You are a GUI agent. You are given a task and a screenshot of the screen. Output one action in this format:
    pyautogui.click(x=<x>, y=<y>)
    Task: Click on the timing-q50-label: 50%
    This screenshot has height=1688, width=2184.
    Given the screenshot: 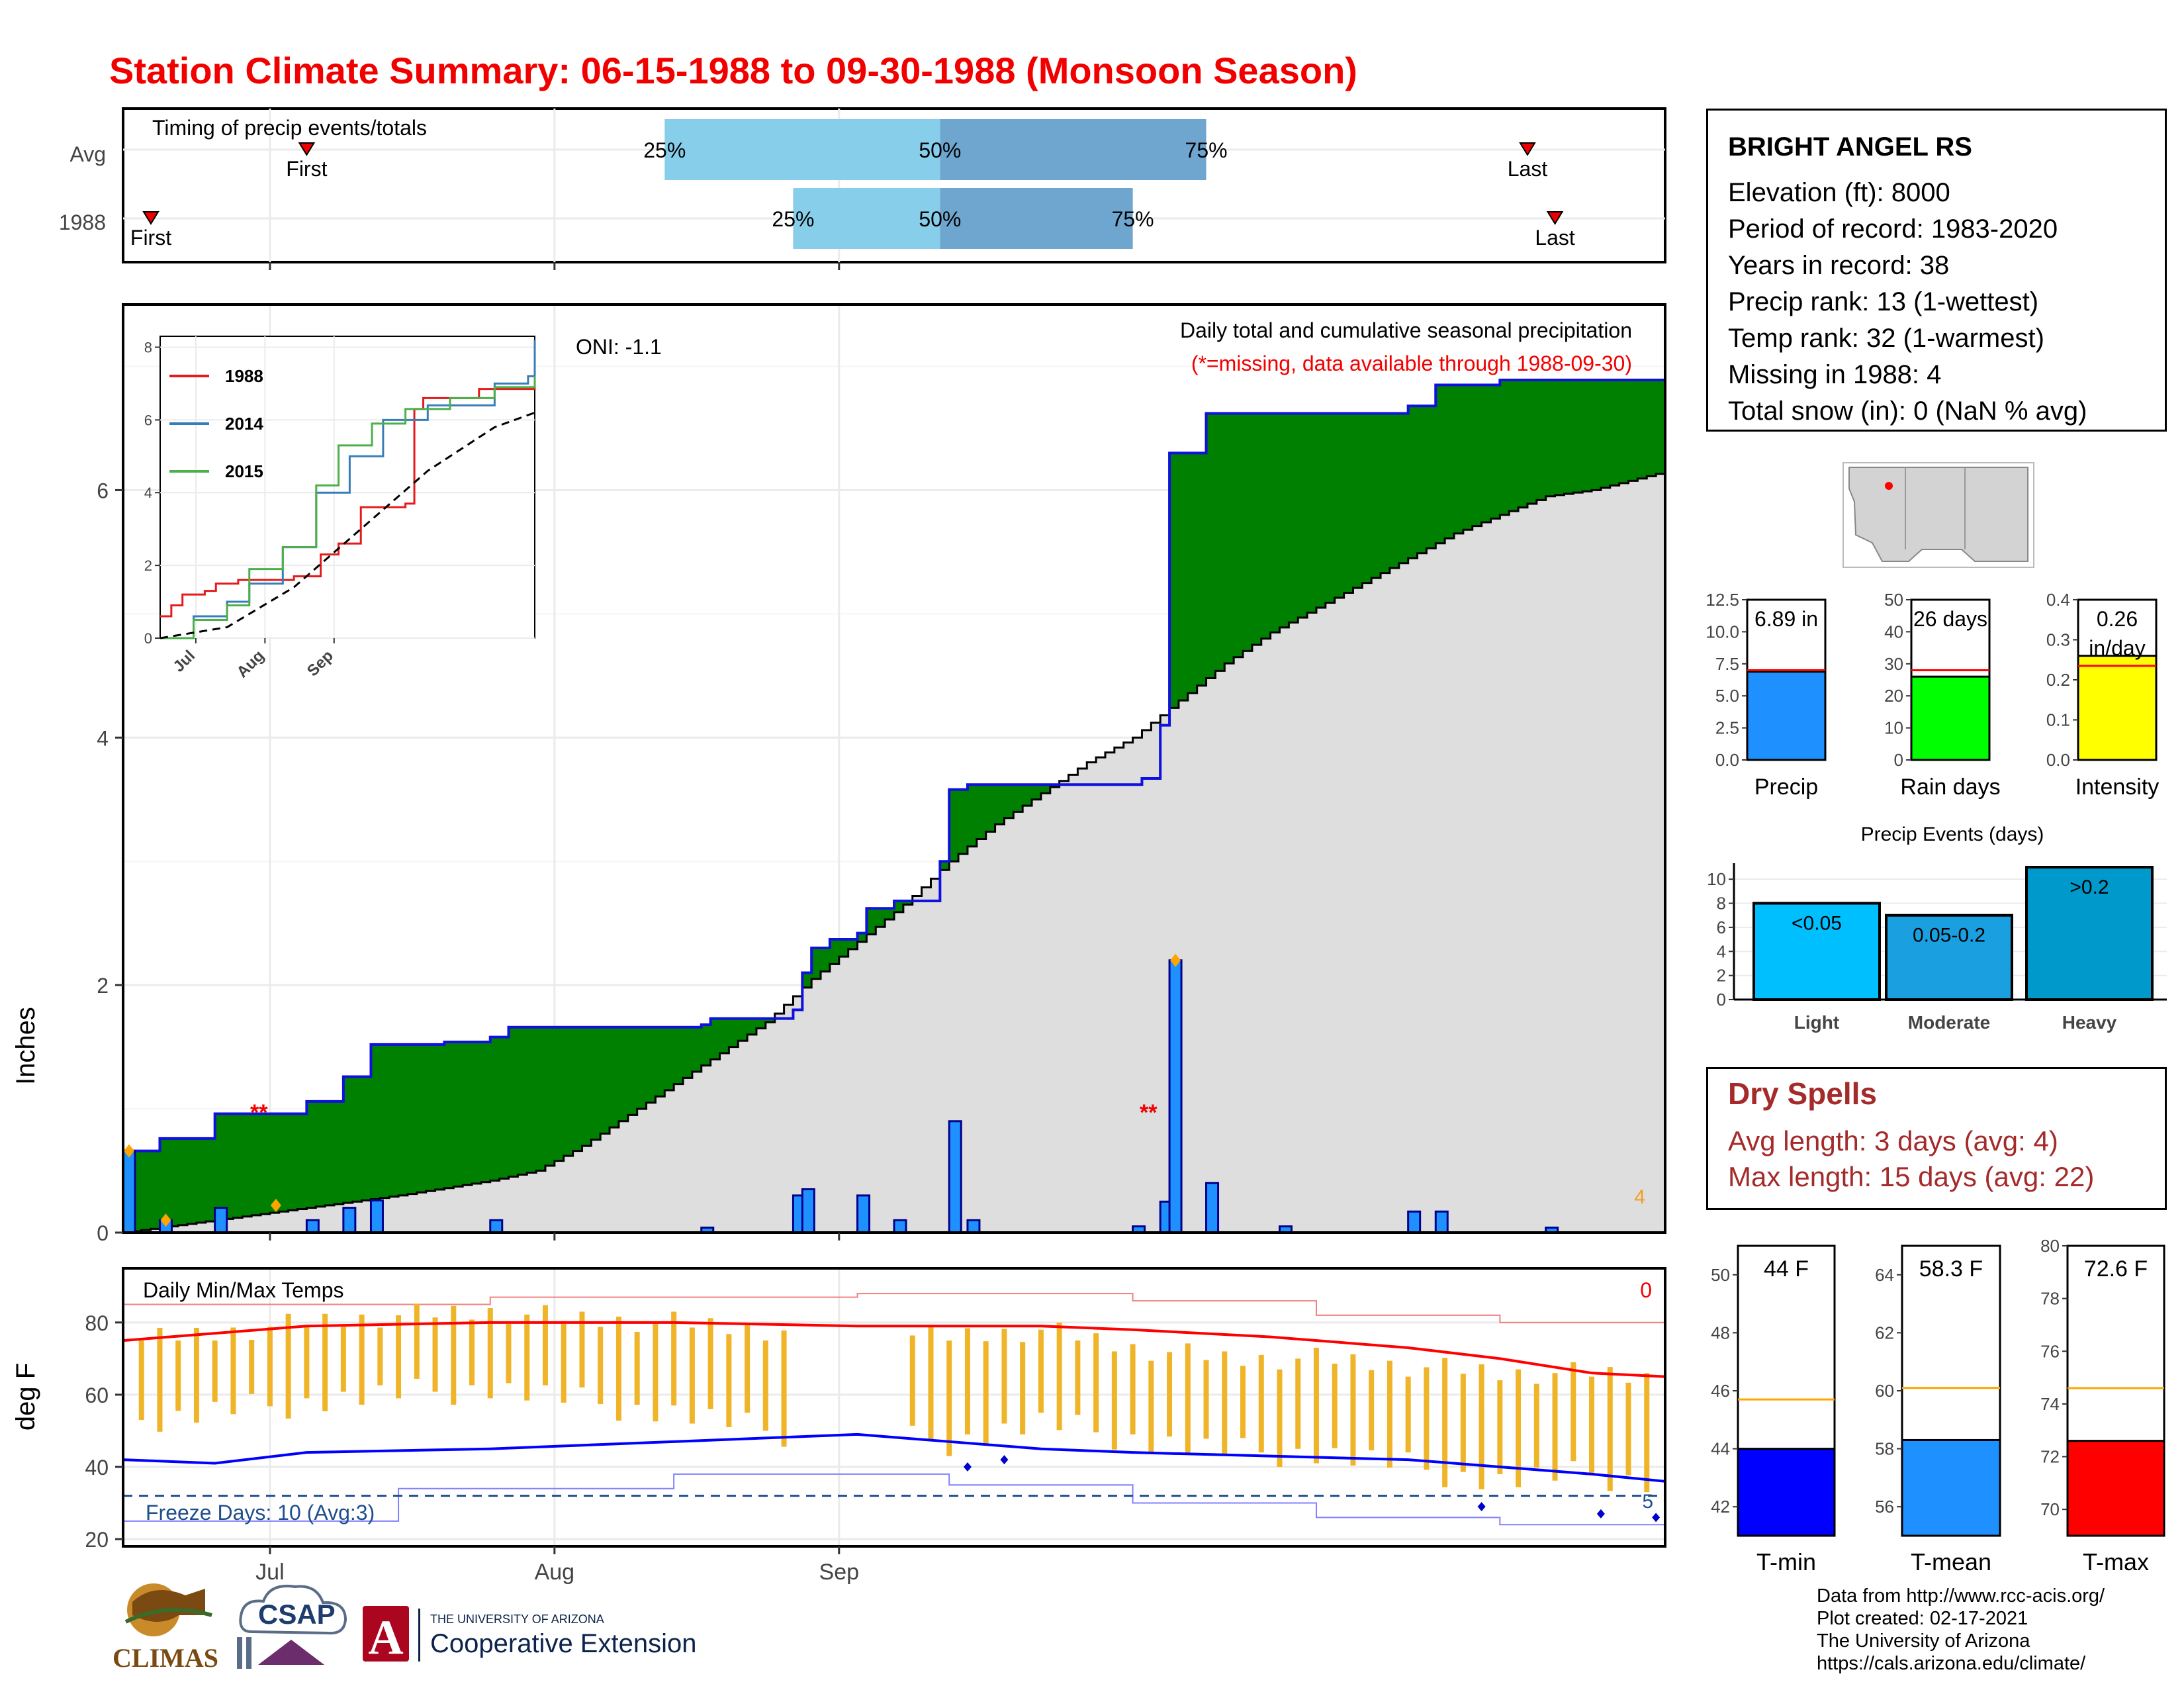 What is the action you would take?
    pyautogui.click(x=940, y=150)
    